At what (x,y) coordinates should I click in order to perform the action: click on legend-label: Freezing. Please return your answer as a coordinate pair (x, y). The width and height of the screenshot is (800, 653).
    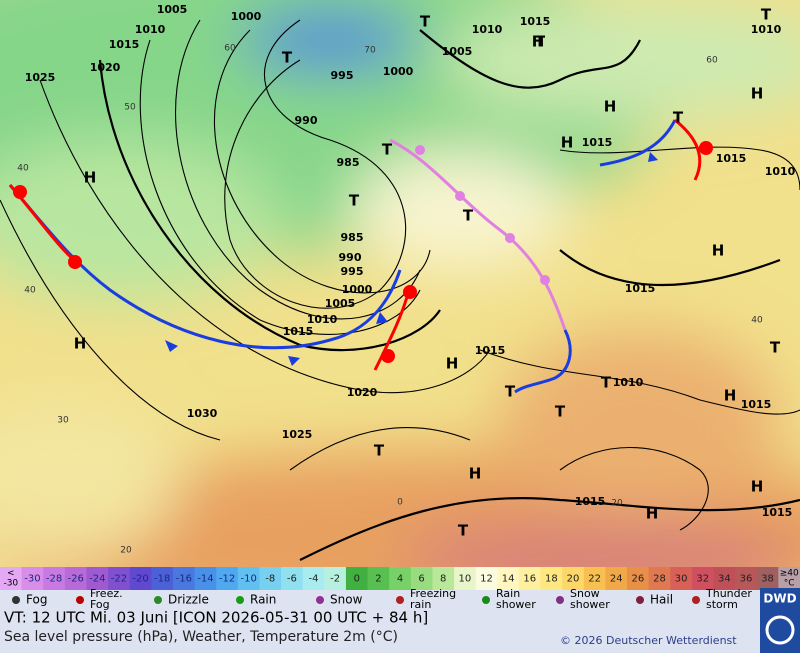
    Looking at the image, I should click on (433, 593).